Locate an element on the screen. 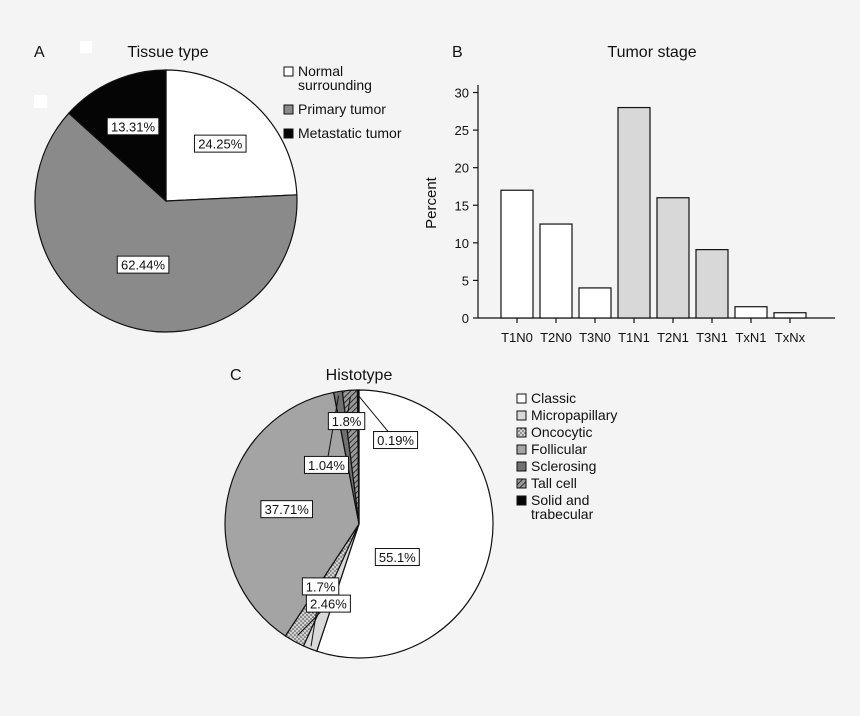 This screenshot has width=860, height=716. x-tick-label-t2n1: T2N1 is located at coordinates (673, 337).